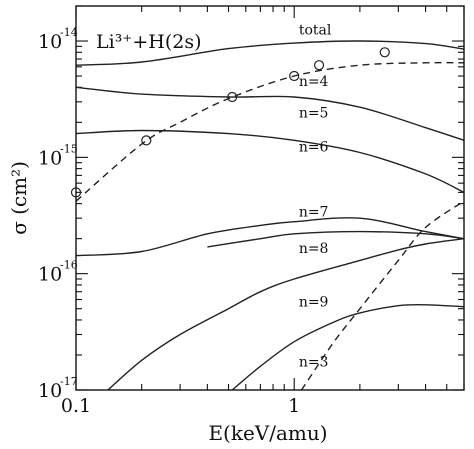 This screenshot has width=474, height=449. What do you see at coordinates (69, 148) in the screenshot?
I see `y-tick-exponent: -15` at bounding box center [69, 148].